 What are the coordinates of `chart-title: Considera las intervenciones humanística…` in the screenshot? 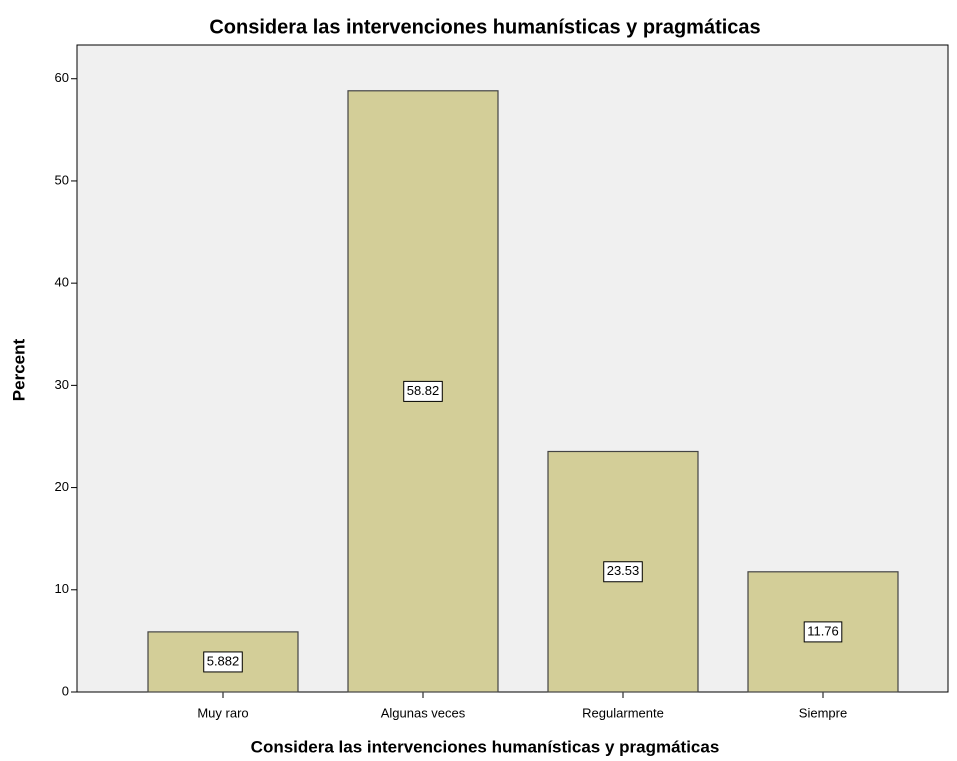 It's located at (484, 27).